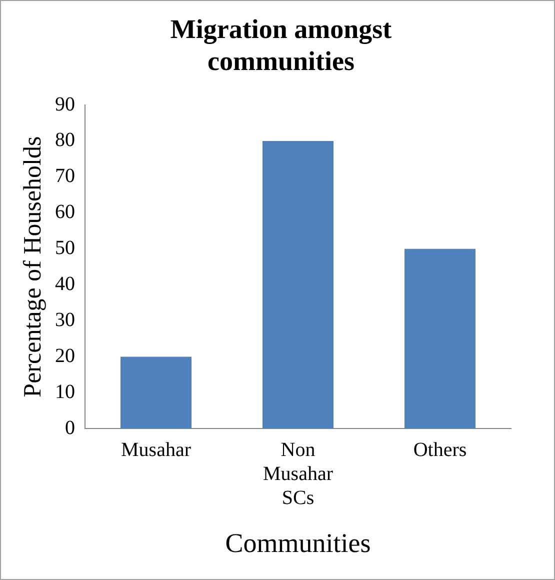 This screenshot has width=555, height=580. Describe the element at coordinates (65, 176) in the screenshot. I see `y-tick-label: 70` at that location.